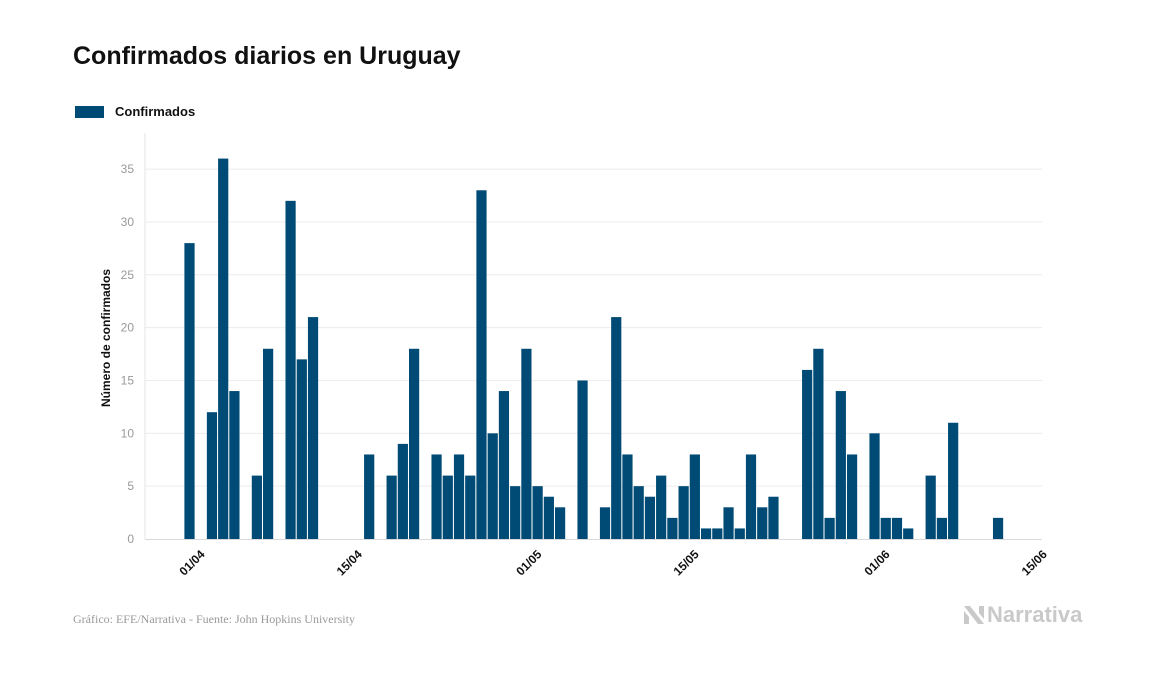  What do you see at coordinates (191, 562) in the screenshot?
I see `x-tick-label: 01/04` at bounding box center [191, 562].